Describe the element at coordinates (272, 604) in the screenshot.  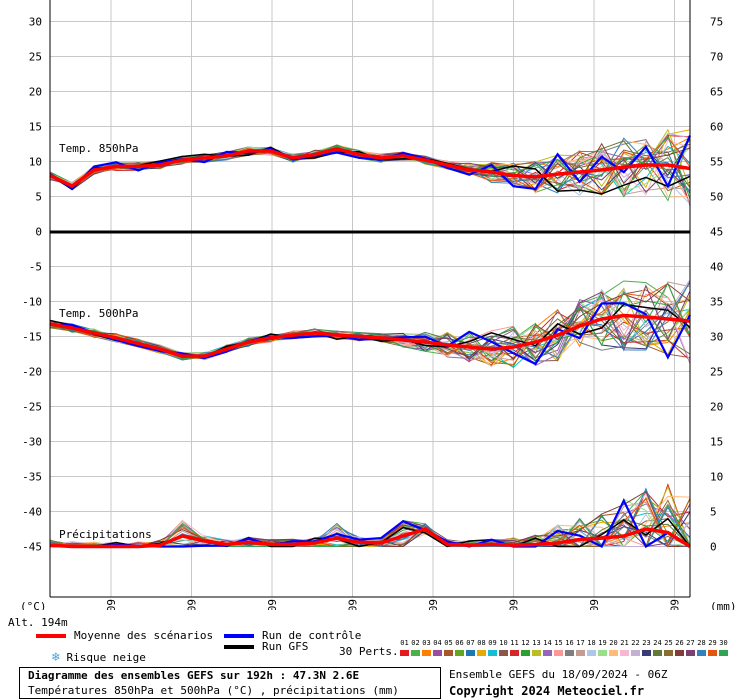
I see `x-date-tick: 21/09` at that location.